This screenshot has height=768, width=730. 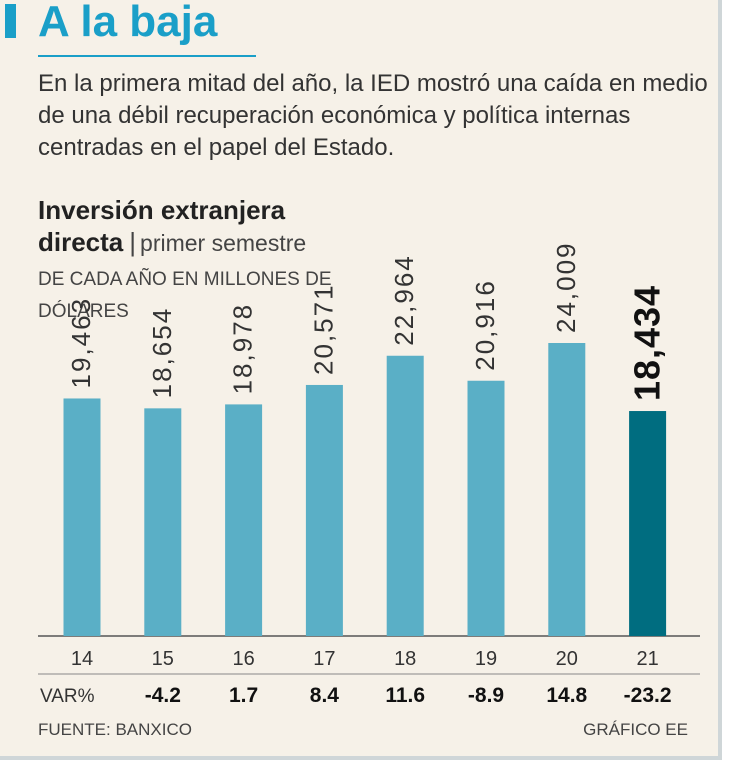 I want to click on tick-label: 19, so click(x=486, y=659).